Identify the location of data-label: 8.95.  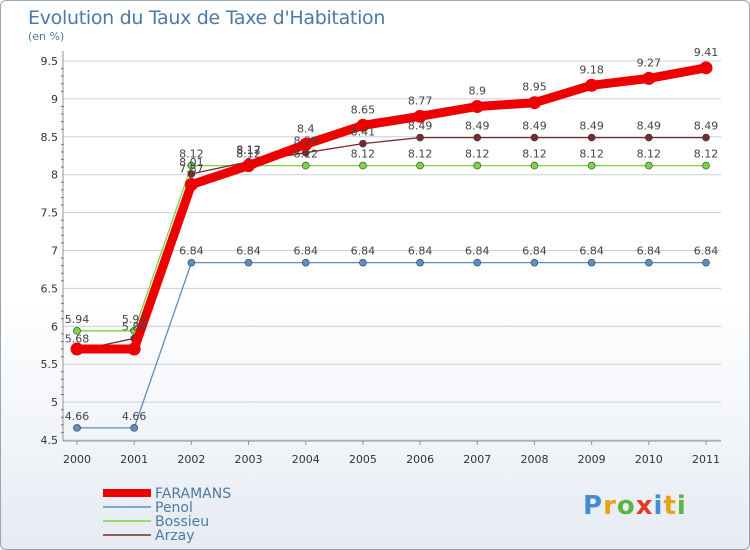
(534, 87).